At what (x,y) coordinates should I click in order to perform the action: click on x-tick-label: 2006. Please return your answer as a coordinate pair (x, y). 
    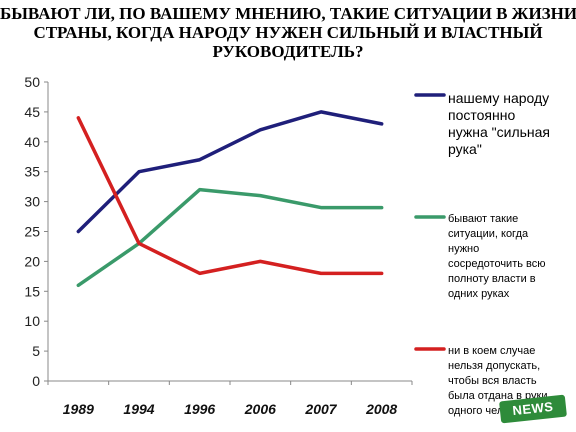
    Looking at the image, I should click on (260, 409).